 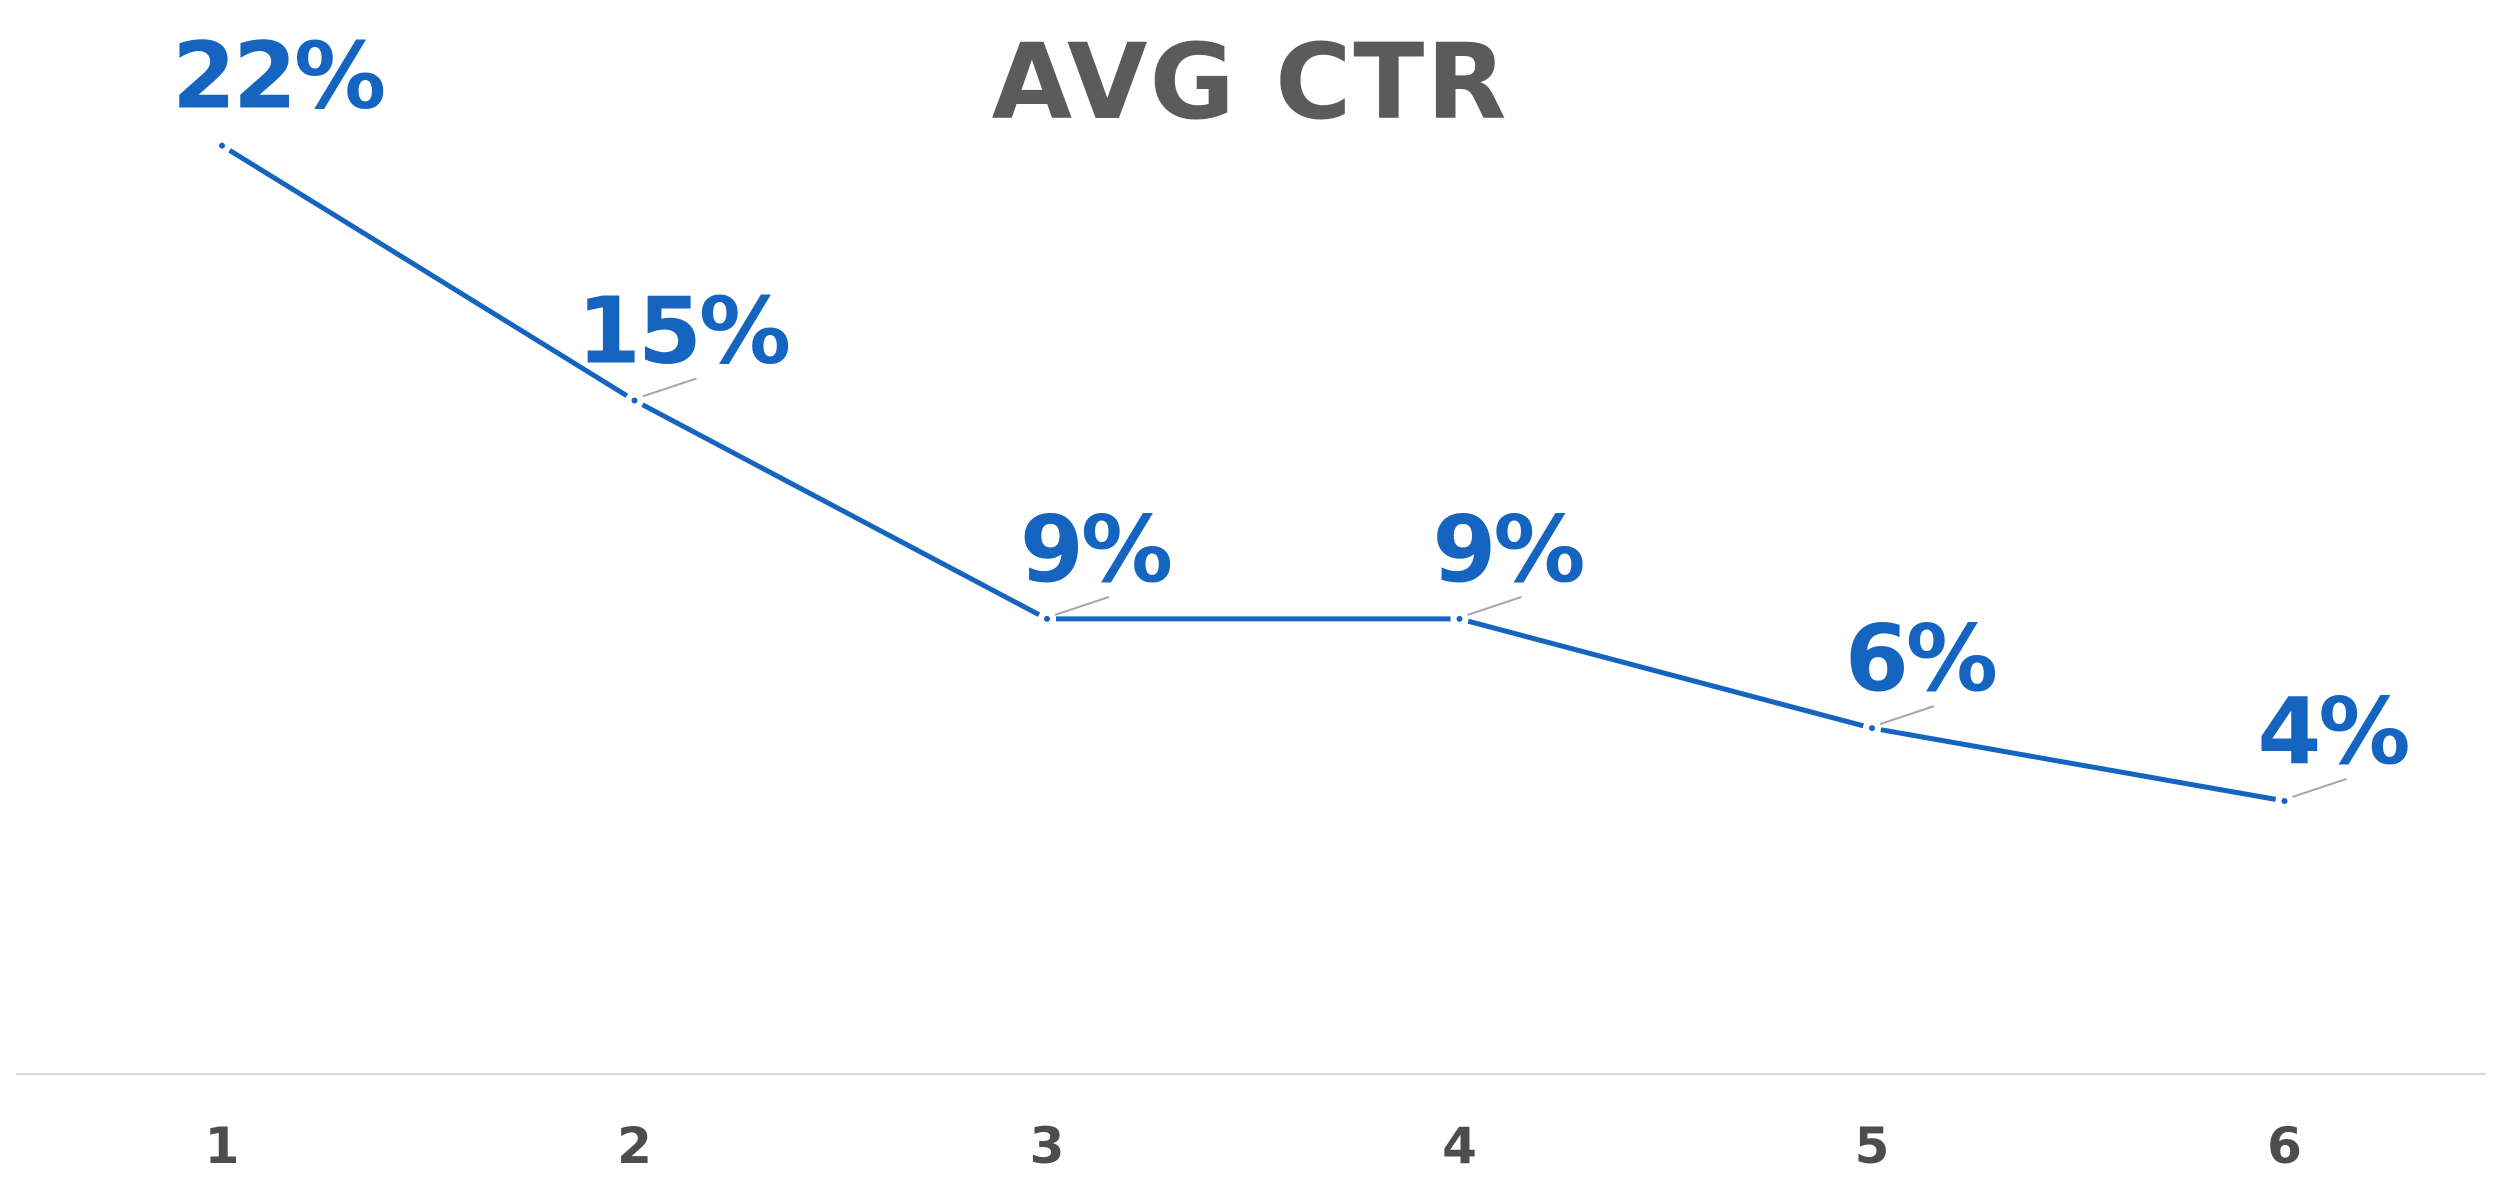 I want to click on x-tick-label: 2, so click(x=634, y=1146).